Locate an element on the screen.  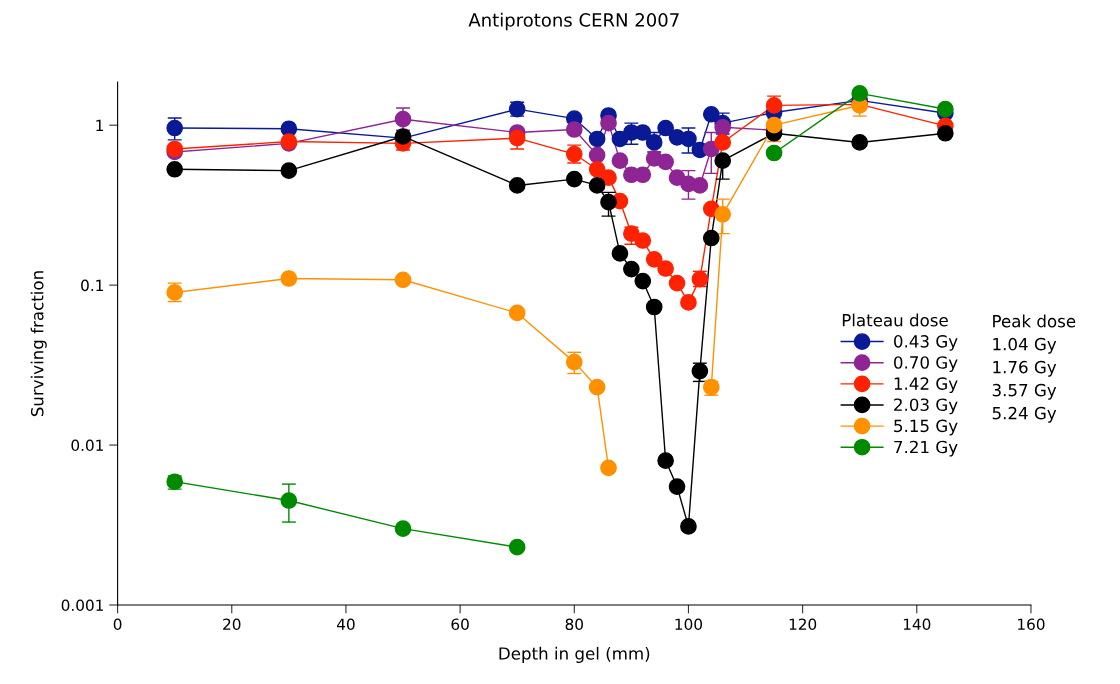
annotation: Peak dose is located at coordinates (1034, 321).